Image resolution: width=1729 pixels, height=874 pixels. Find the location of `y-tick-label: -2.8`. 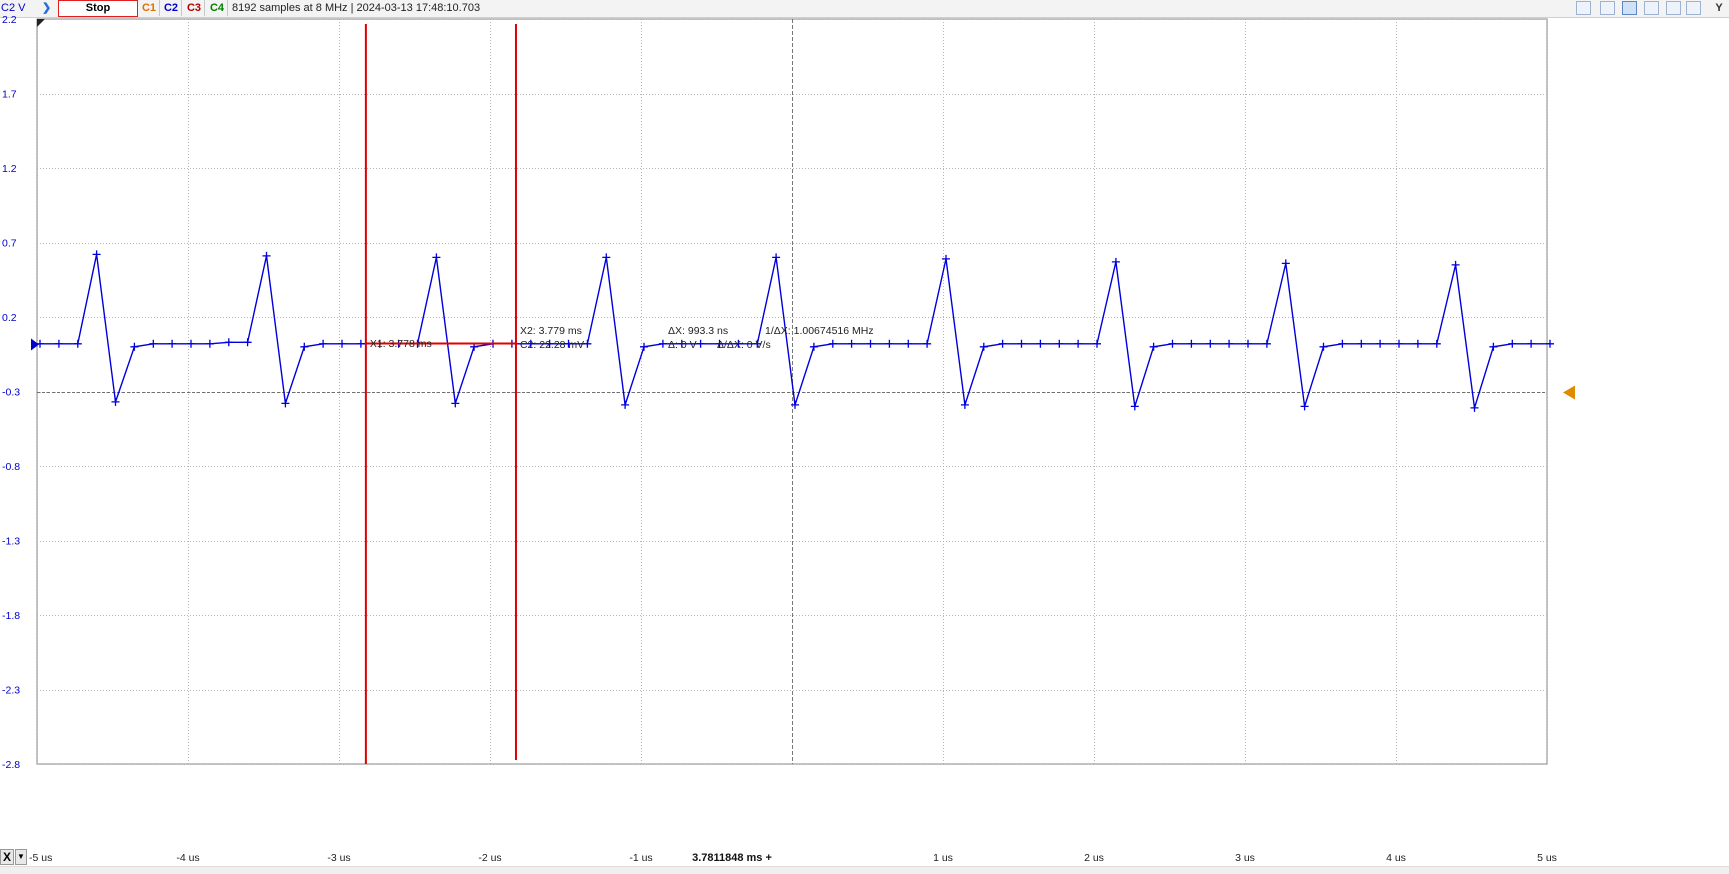

y-tick-label: -2.8 is located at coordinates (11, 765).